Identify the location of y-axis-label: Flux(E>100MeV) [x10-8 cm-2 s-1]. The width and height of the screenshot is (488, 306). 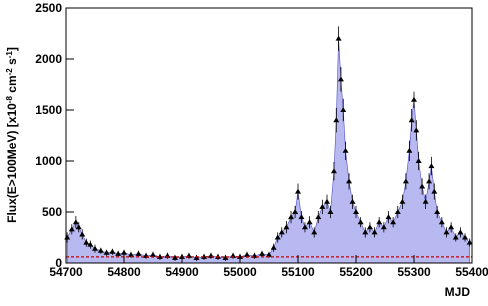
(12, 135).